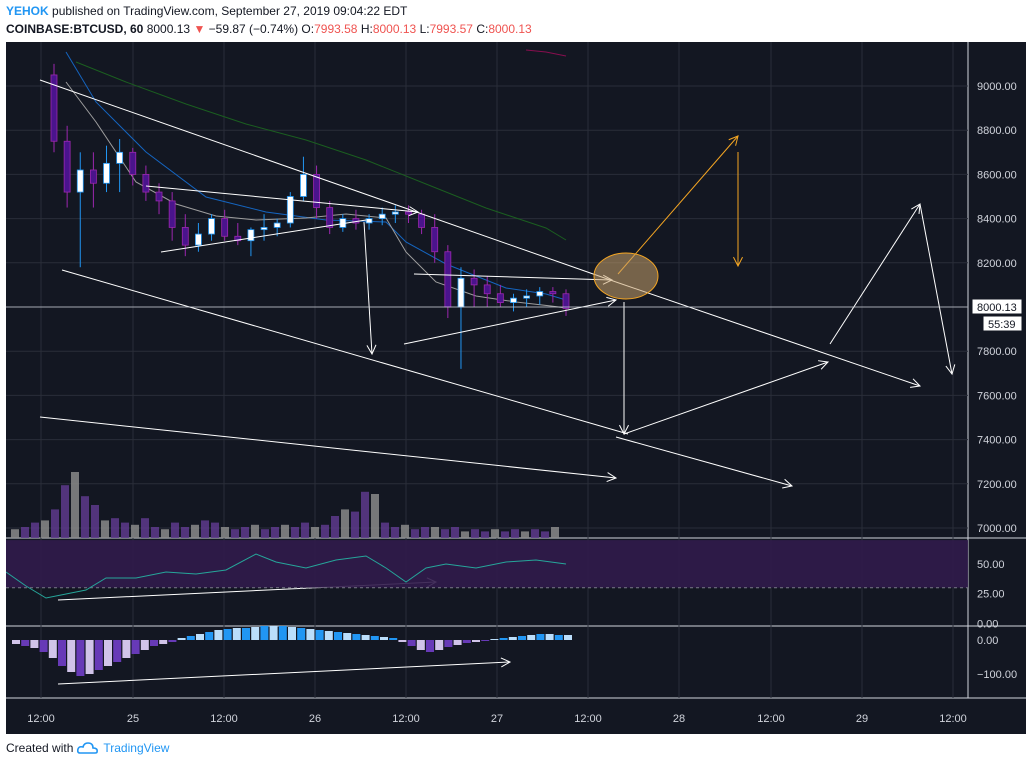 The width and height of the screenshot is (1032, 766). Describe the element at coordinates (997, 396) in the screenshot. I see `price-tick-label: 7600.00` at that location.